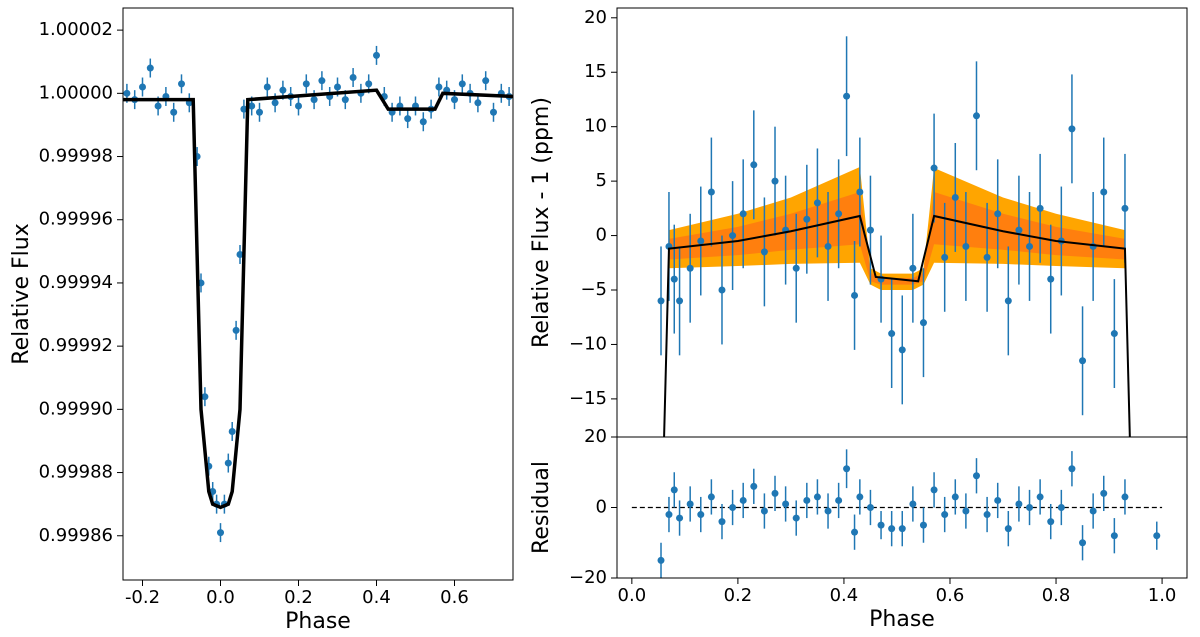  Describe the element at coordinates (142, 597) in the screenshot. I see `x-tick-label: -0.2` at that location.